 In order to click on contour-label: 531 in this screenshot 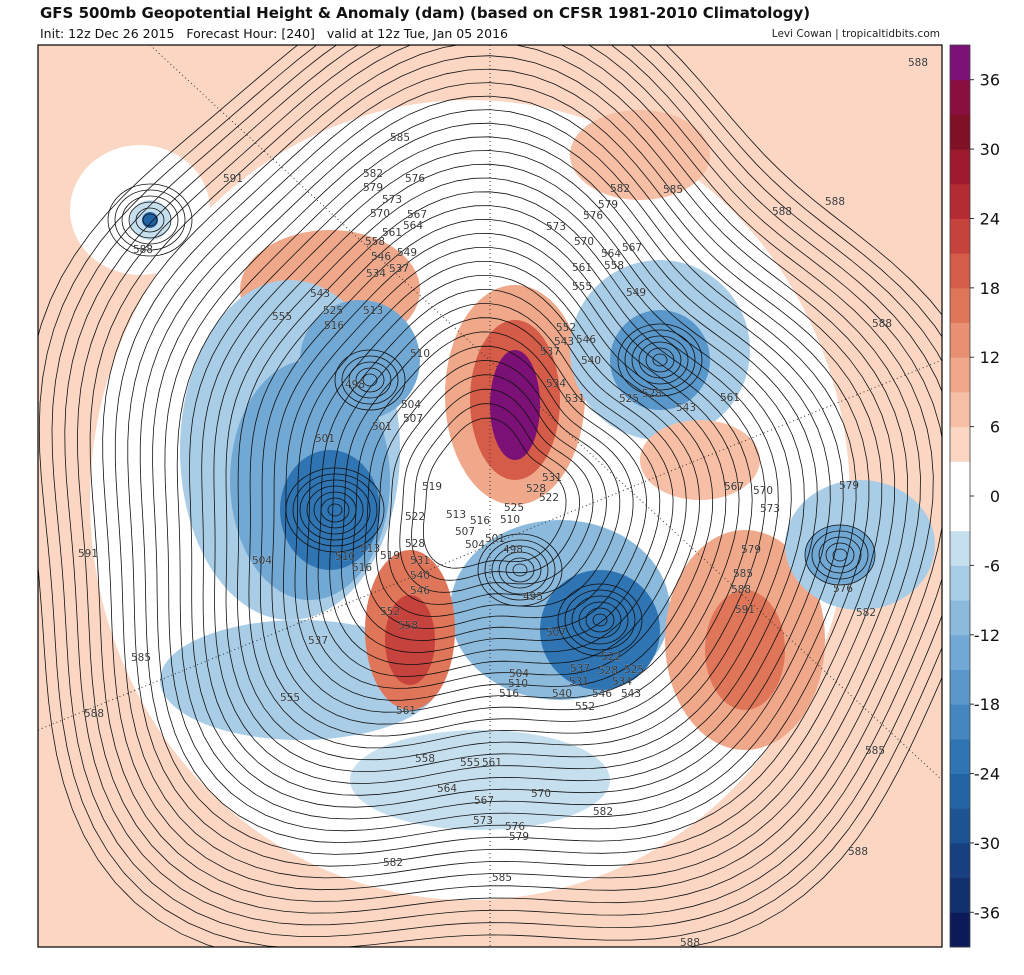, I will do `click(575, 399)`.